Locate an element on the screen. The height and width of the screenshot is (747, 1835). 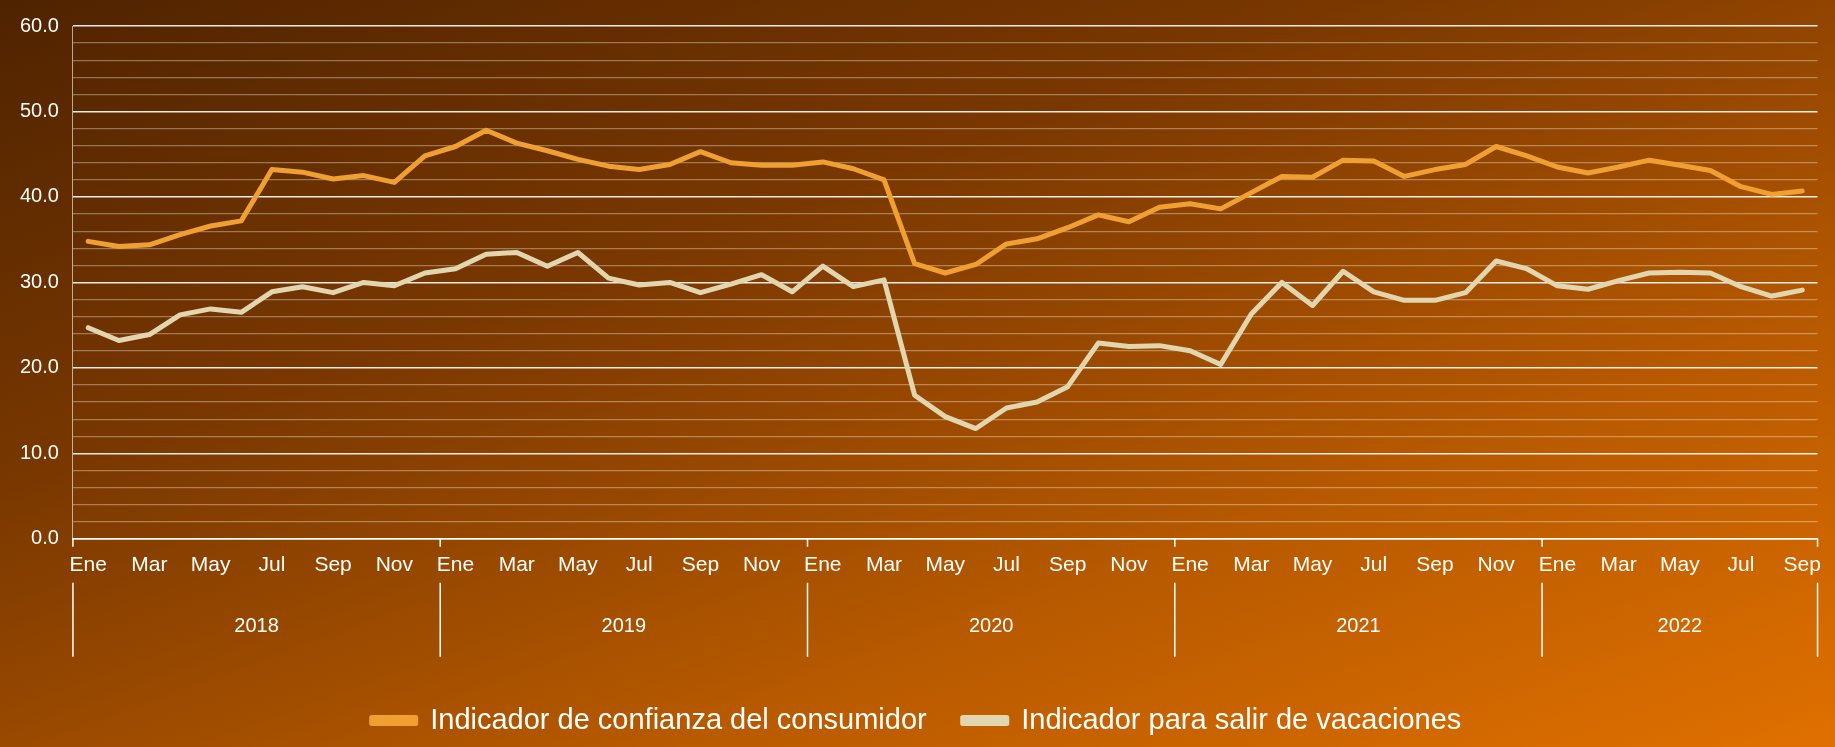
y-tick-label: 30.0 is located at coordinates (39, 280).